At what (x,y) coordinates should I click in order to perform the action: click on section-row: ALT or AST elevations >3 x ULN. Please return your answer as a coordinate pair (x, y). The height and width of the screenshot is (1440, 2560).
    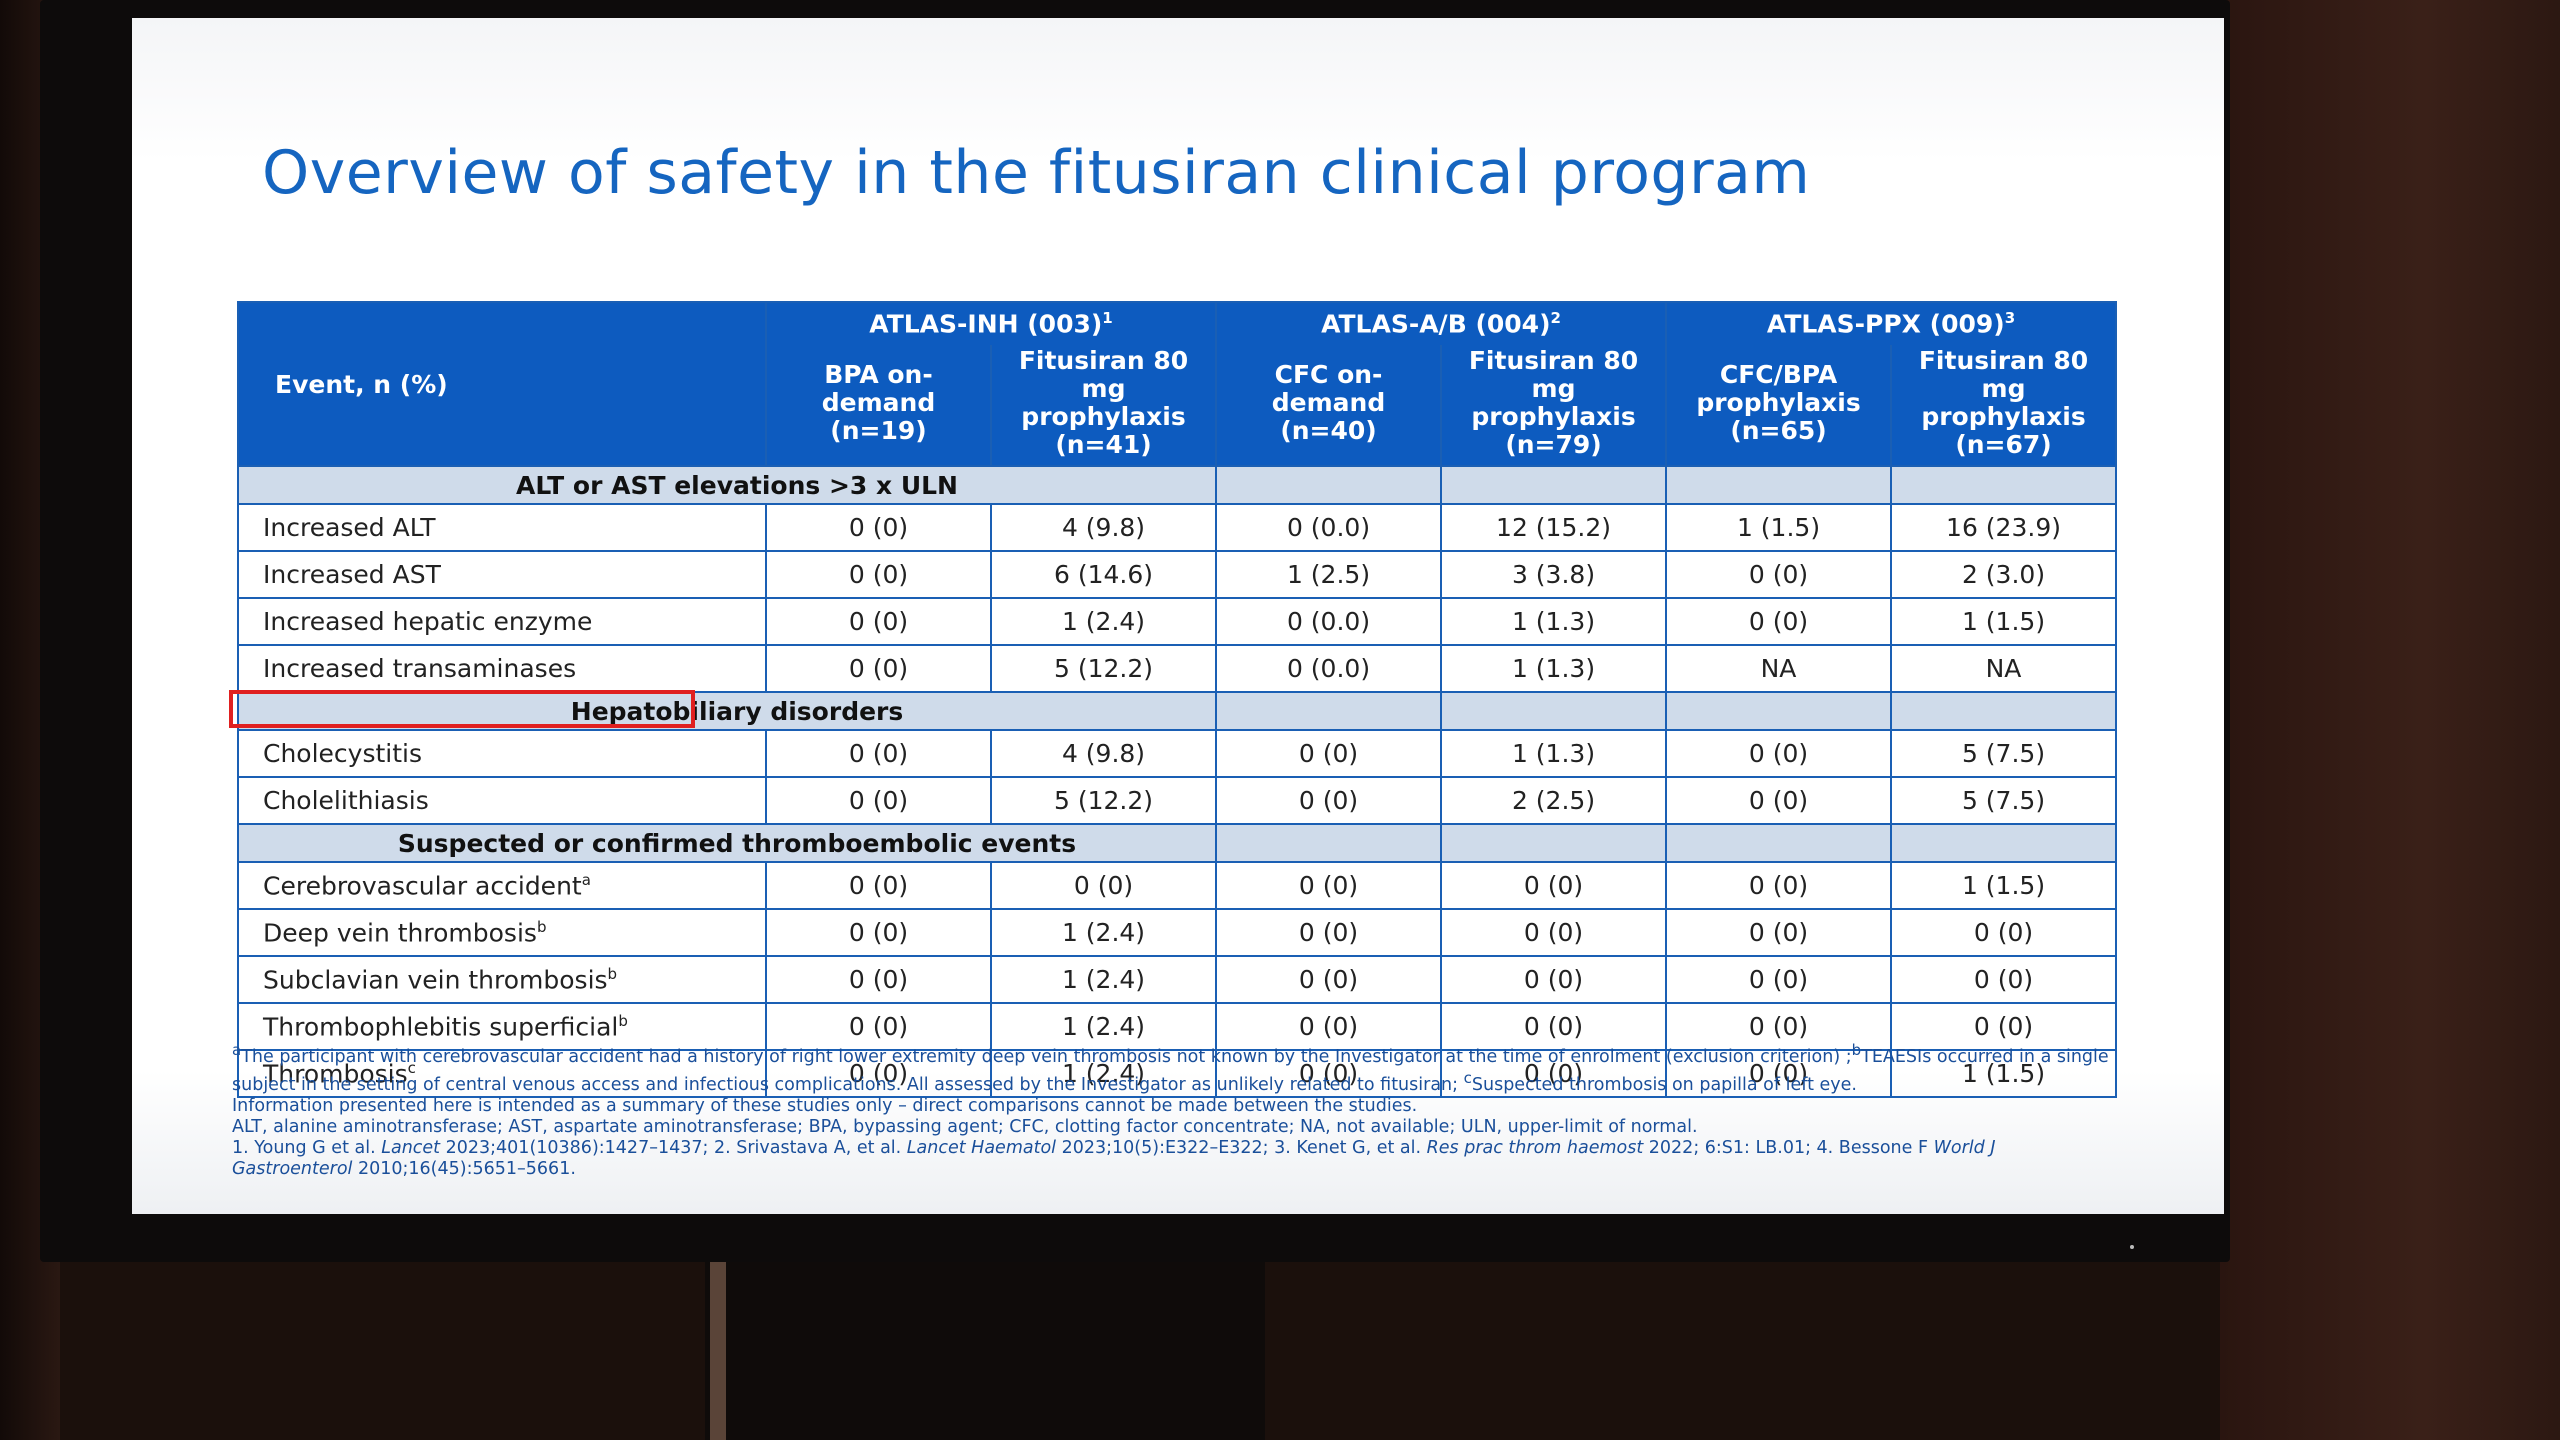
    Looking at the image, I should click on (1177, 485).